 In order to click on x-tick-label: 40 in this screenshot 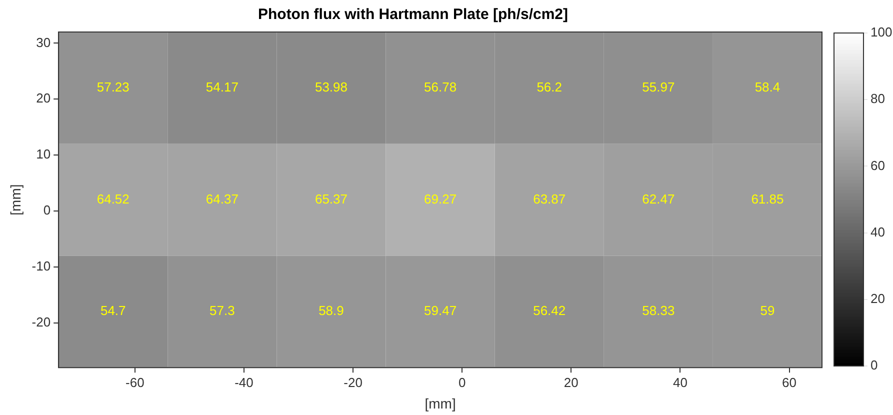, I will do `click(680, 382)`.